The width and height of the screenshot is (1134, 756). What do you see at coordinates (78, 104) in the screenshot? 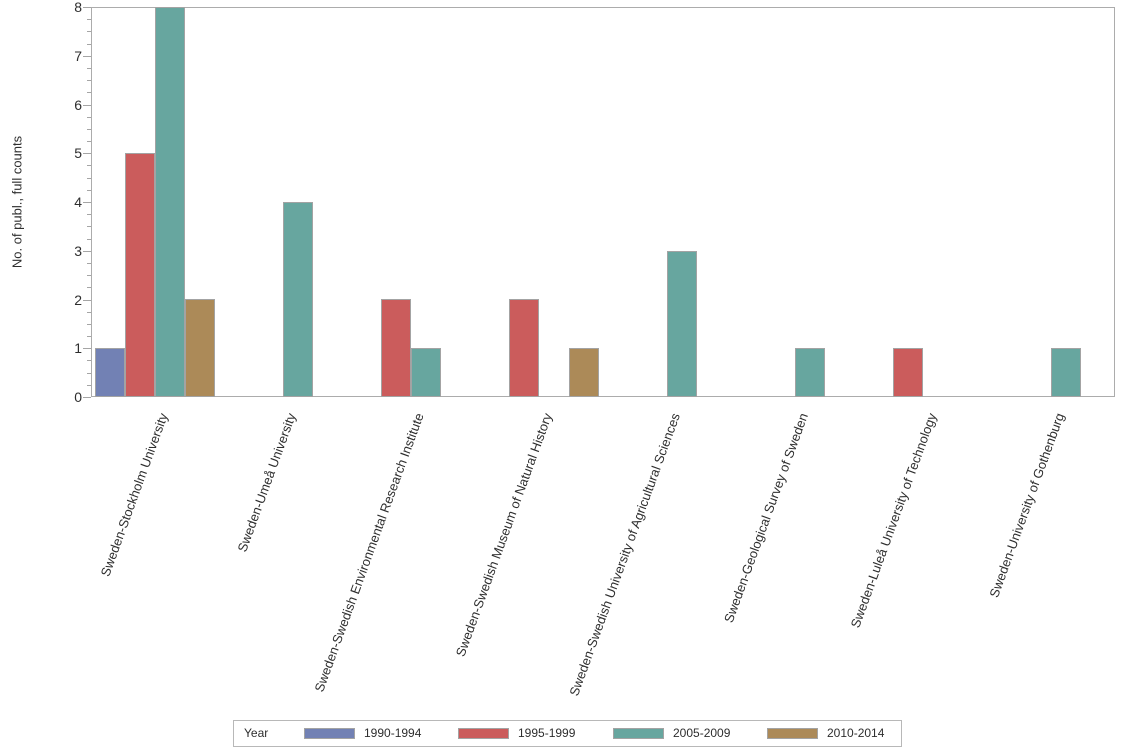
I see `y-tick-label: 6` at bounding box center [78, 104].